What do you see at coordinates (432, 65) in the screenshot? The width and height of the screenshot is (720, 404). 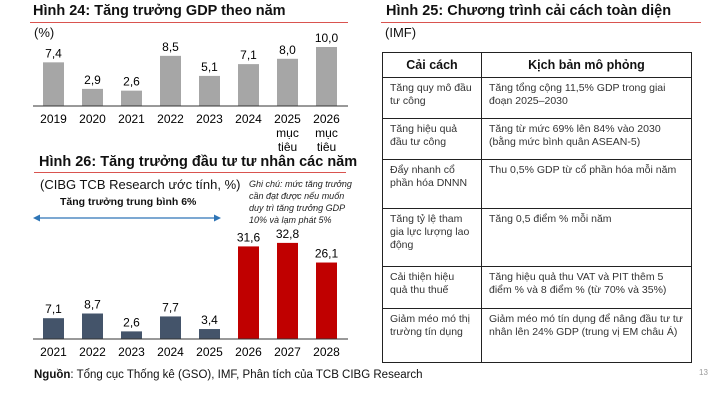 I see `header-reform: Cải cách` at bounding box center [432, 65].